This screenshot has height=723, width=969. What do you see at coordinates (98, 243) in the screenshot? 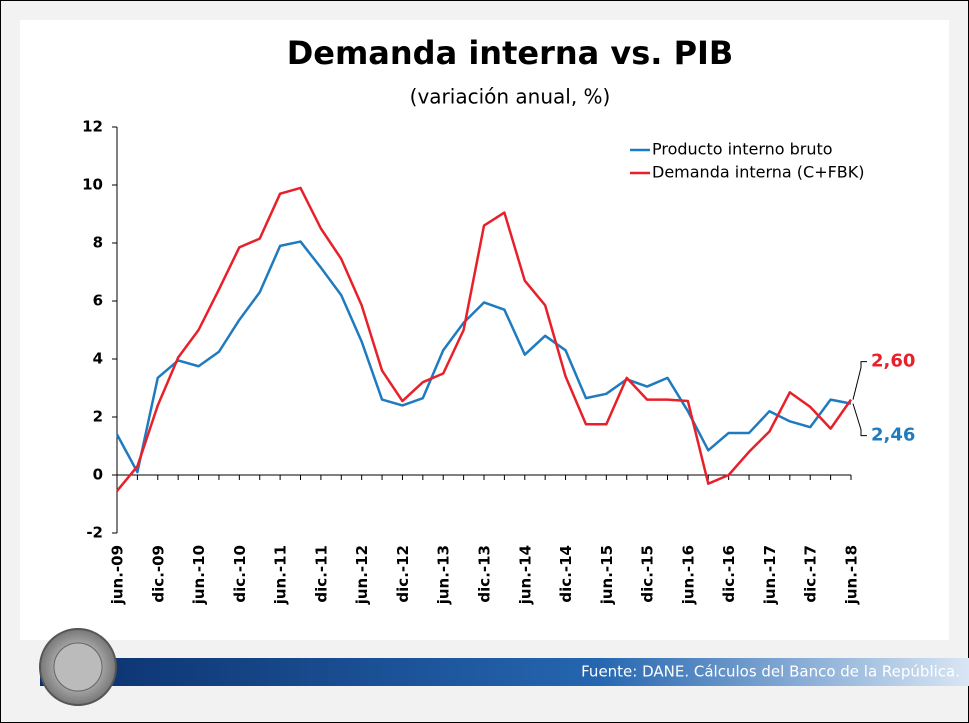
I see `y-tick-label: 8` at bounding box center [98, 243].